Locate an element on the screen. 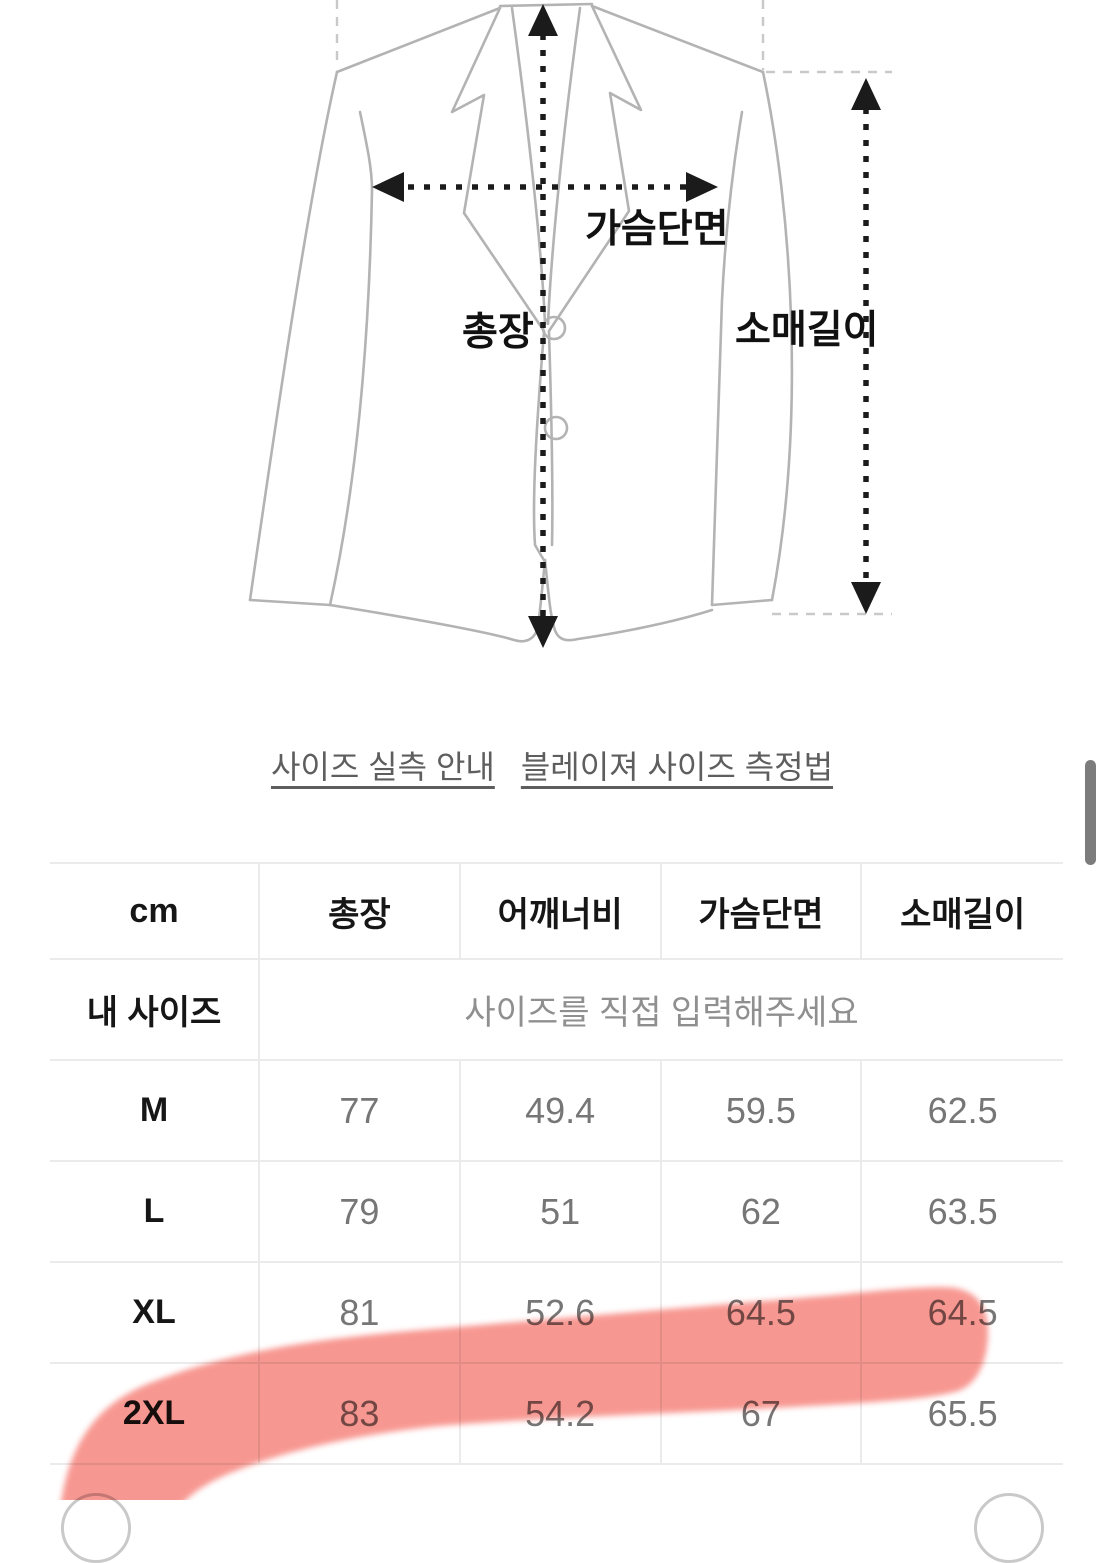 The image size is (1104, 1563). size-measure-guide-link: 사이즈 실측 안내 is located at coordinates (382, 767).